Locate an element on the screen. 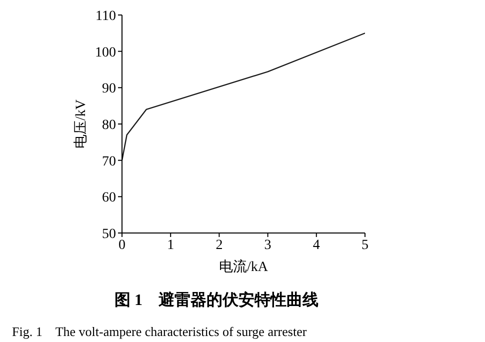  y-tick-label: 100 is located at coordinates (105, 52).